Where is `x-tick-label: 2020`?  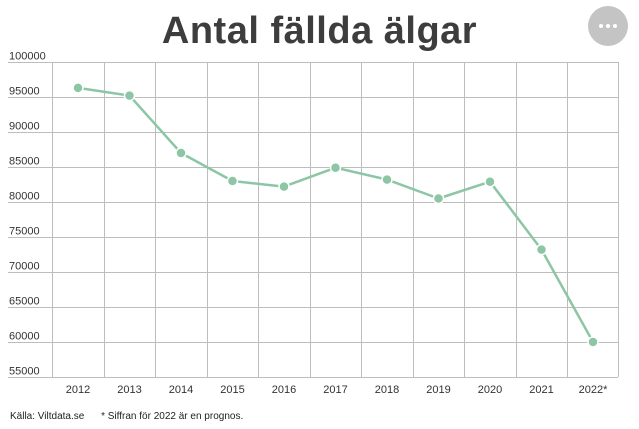 x-tick-label: 2020 is located at coordinates (490, 390).